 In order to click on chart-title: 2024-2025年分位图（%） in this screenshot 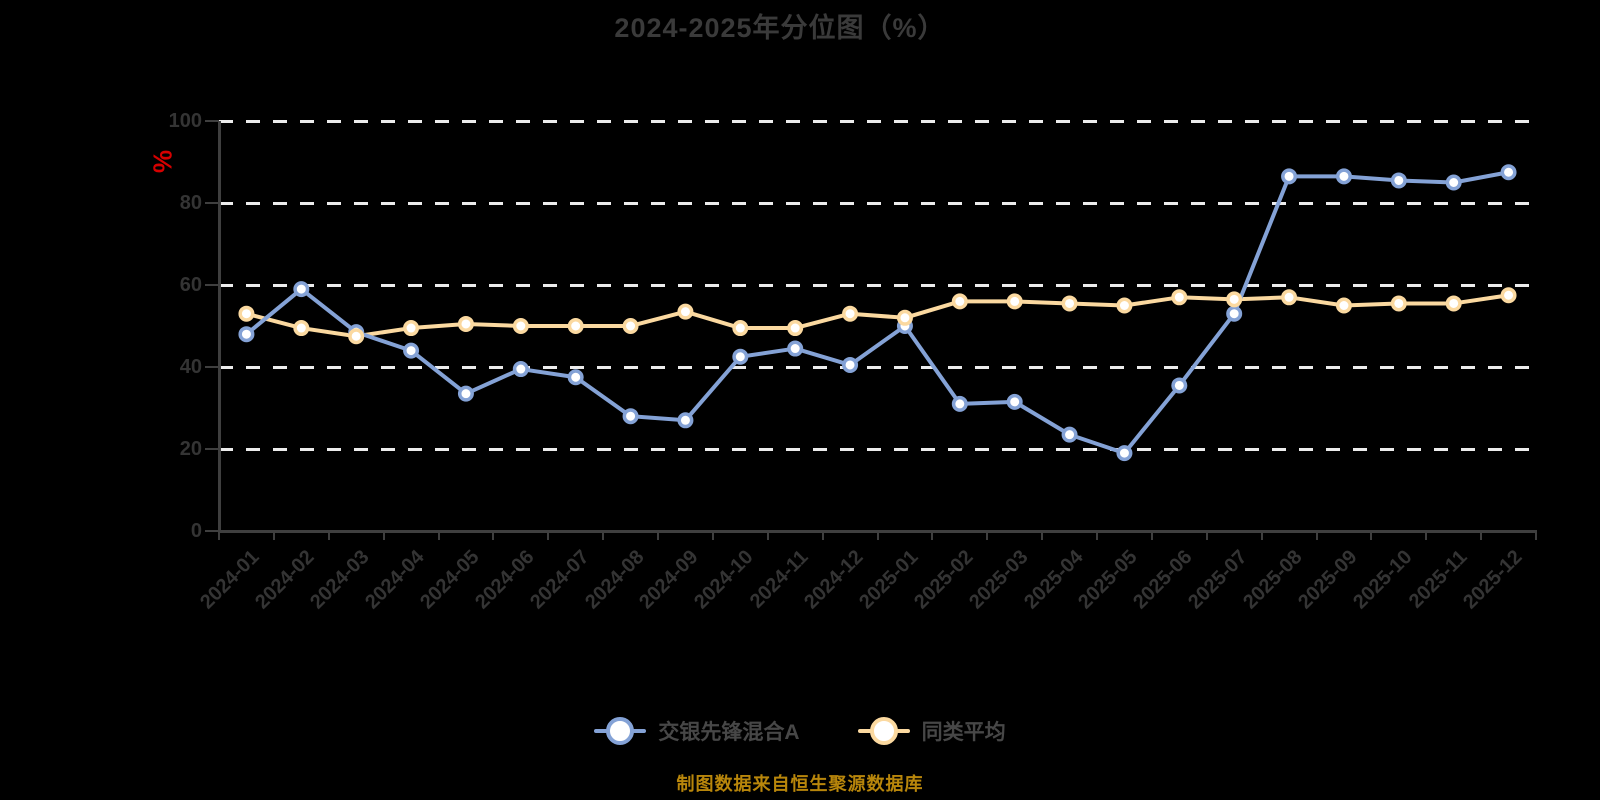, I will do `click(780, 28)`.